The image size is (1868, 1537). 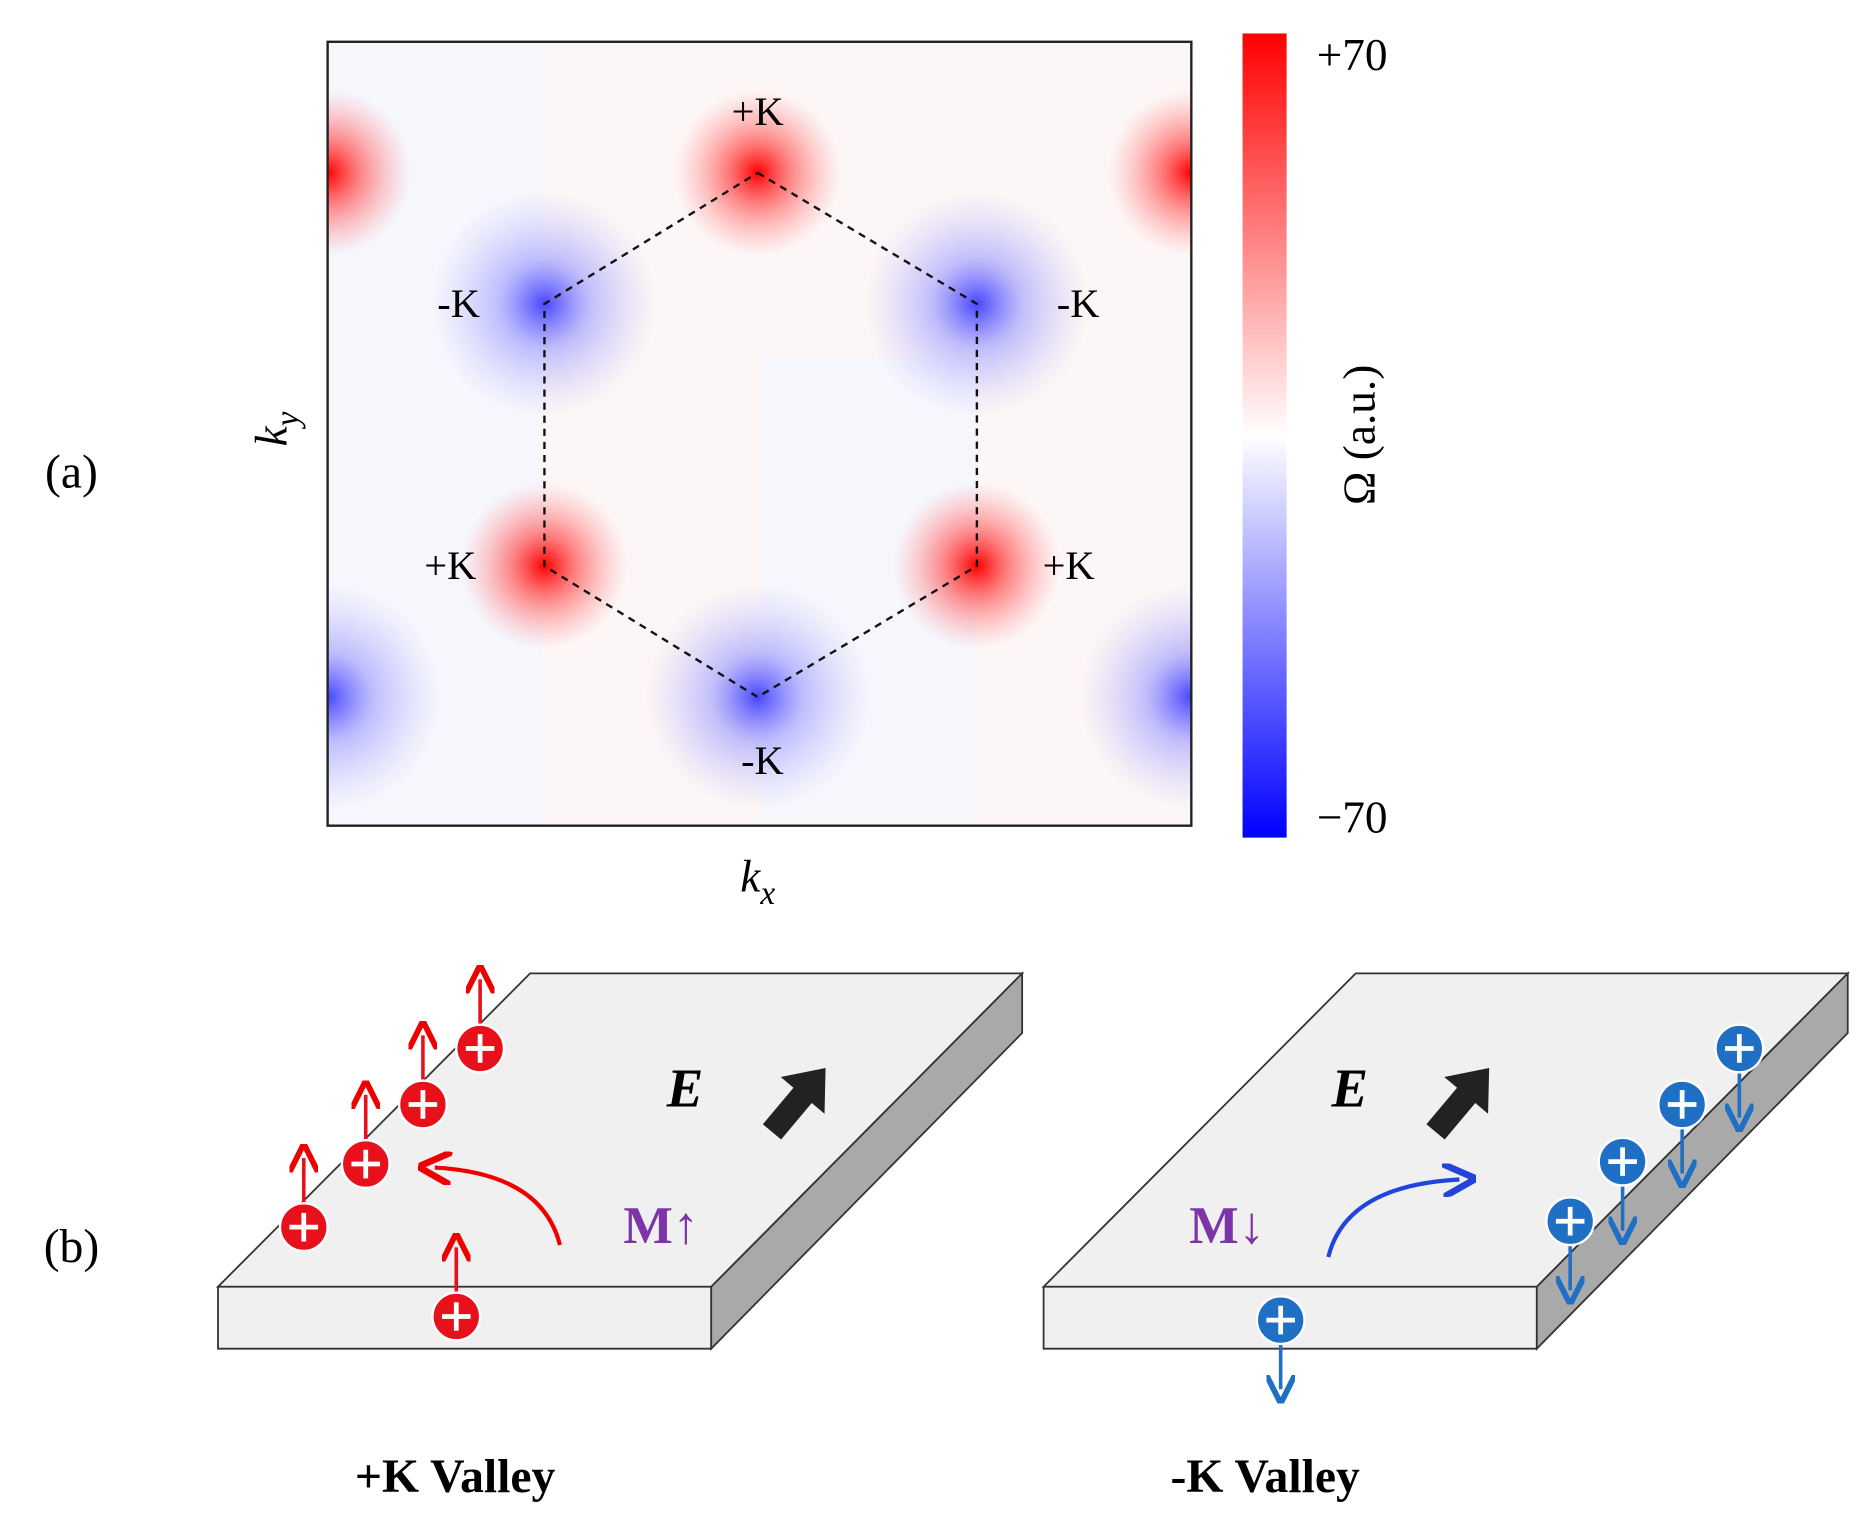 I want to click on y-axis-label: ky, so click(x=277, y=428).